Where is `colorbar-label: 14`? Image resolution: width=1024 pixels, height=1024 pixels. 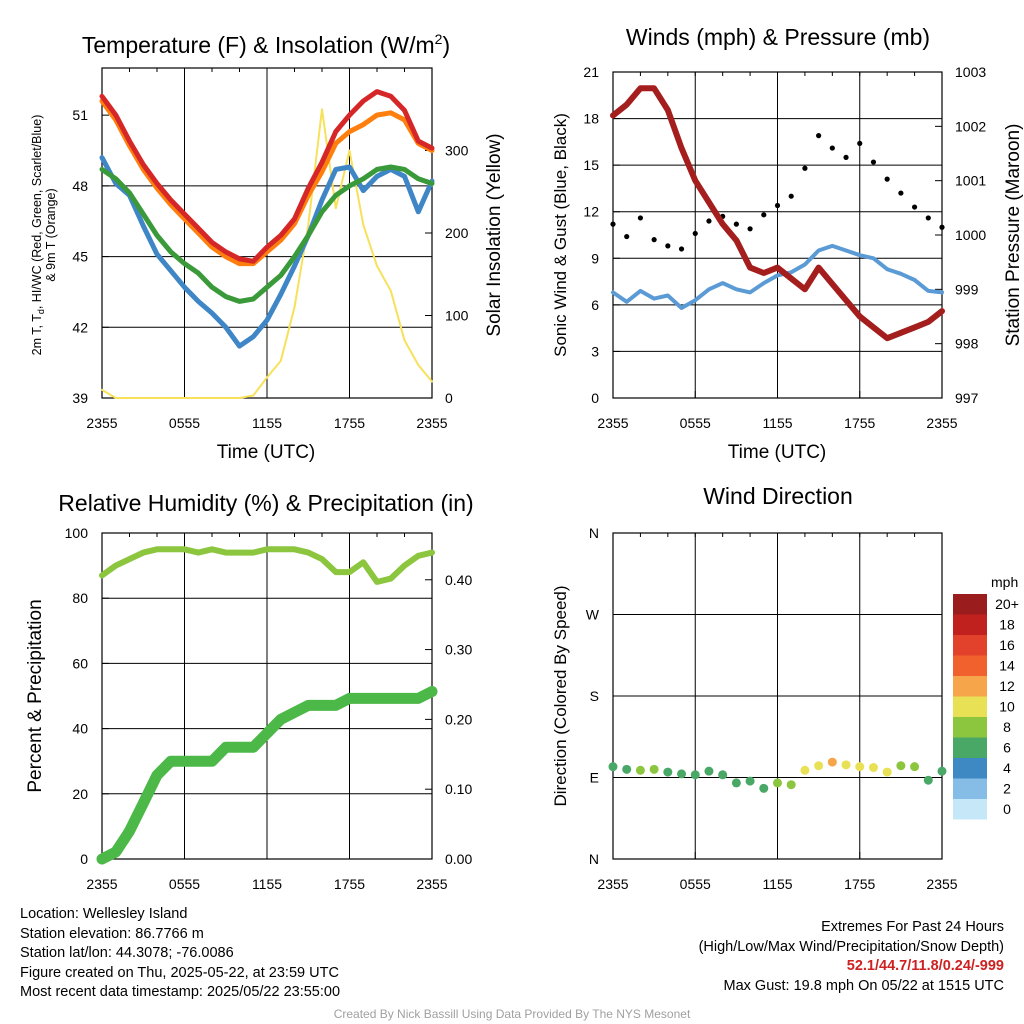 colorbar-label: 14 is located at coordinates (1007, 666).